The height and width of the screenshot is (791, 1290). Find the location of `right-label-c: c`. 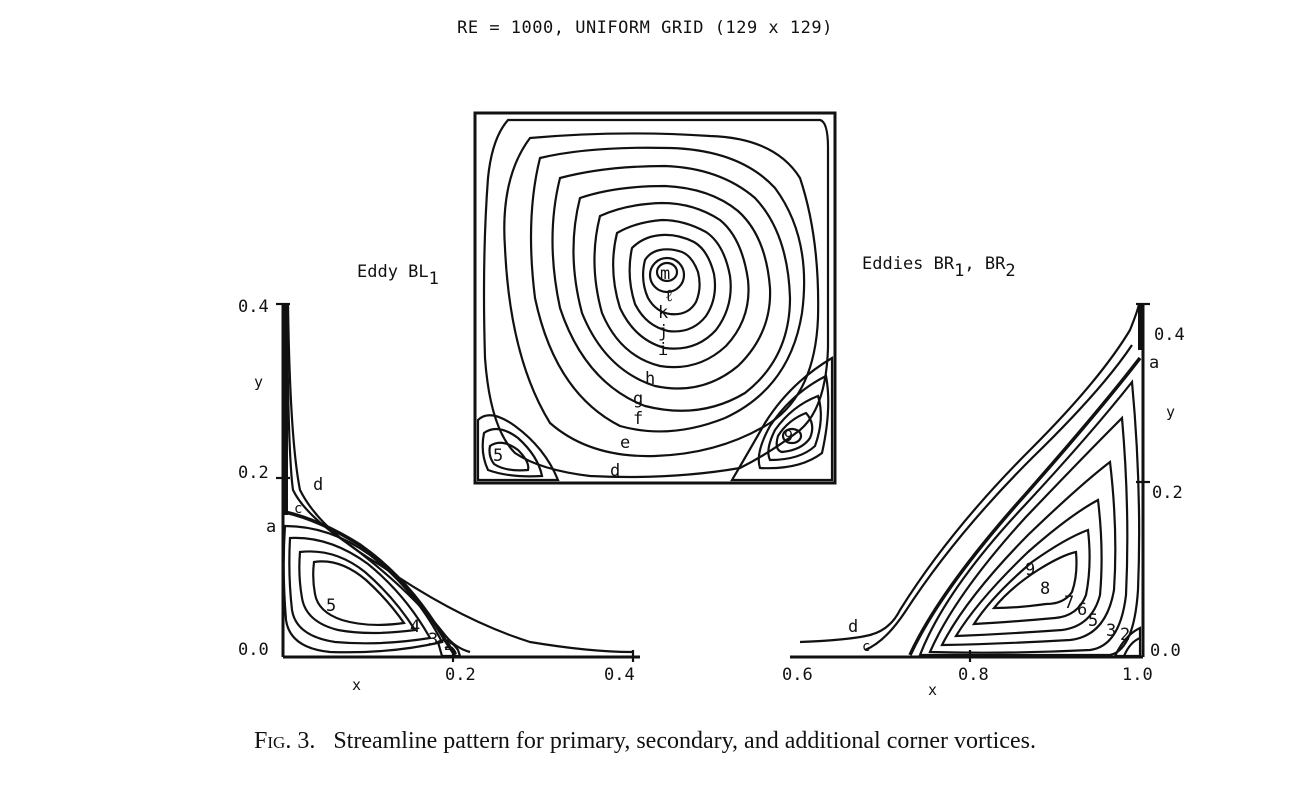

right-label-c: c is located at coordinates (866, 647).